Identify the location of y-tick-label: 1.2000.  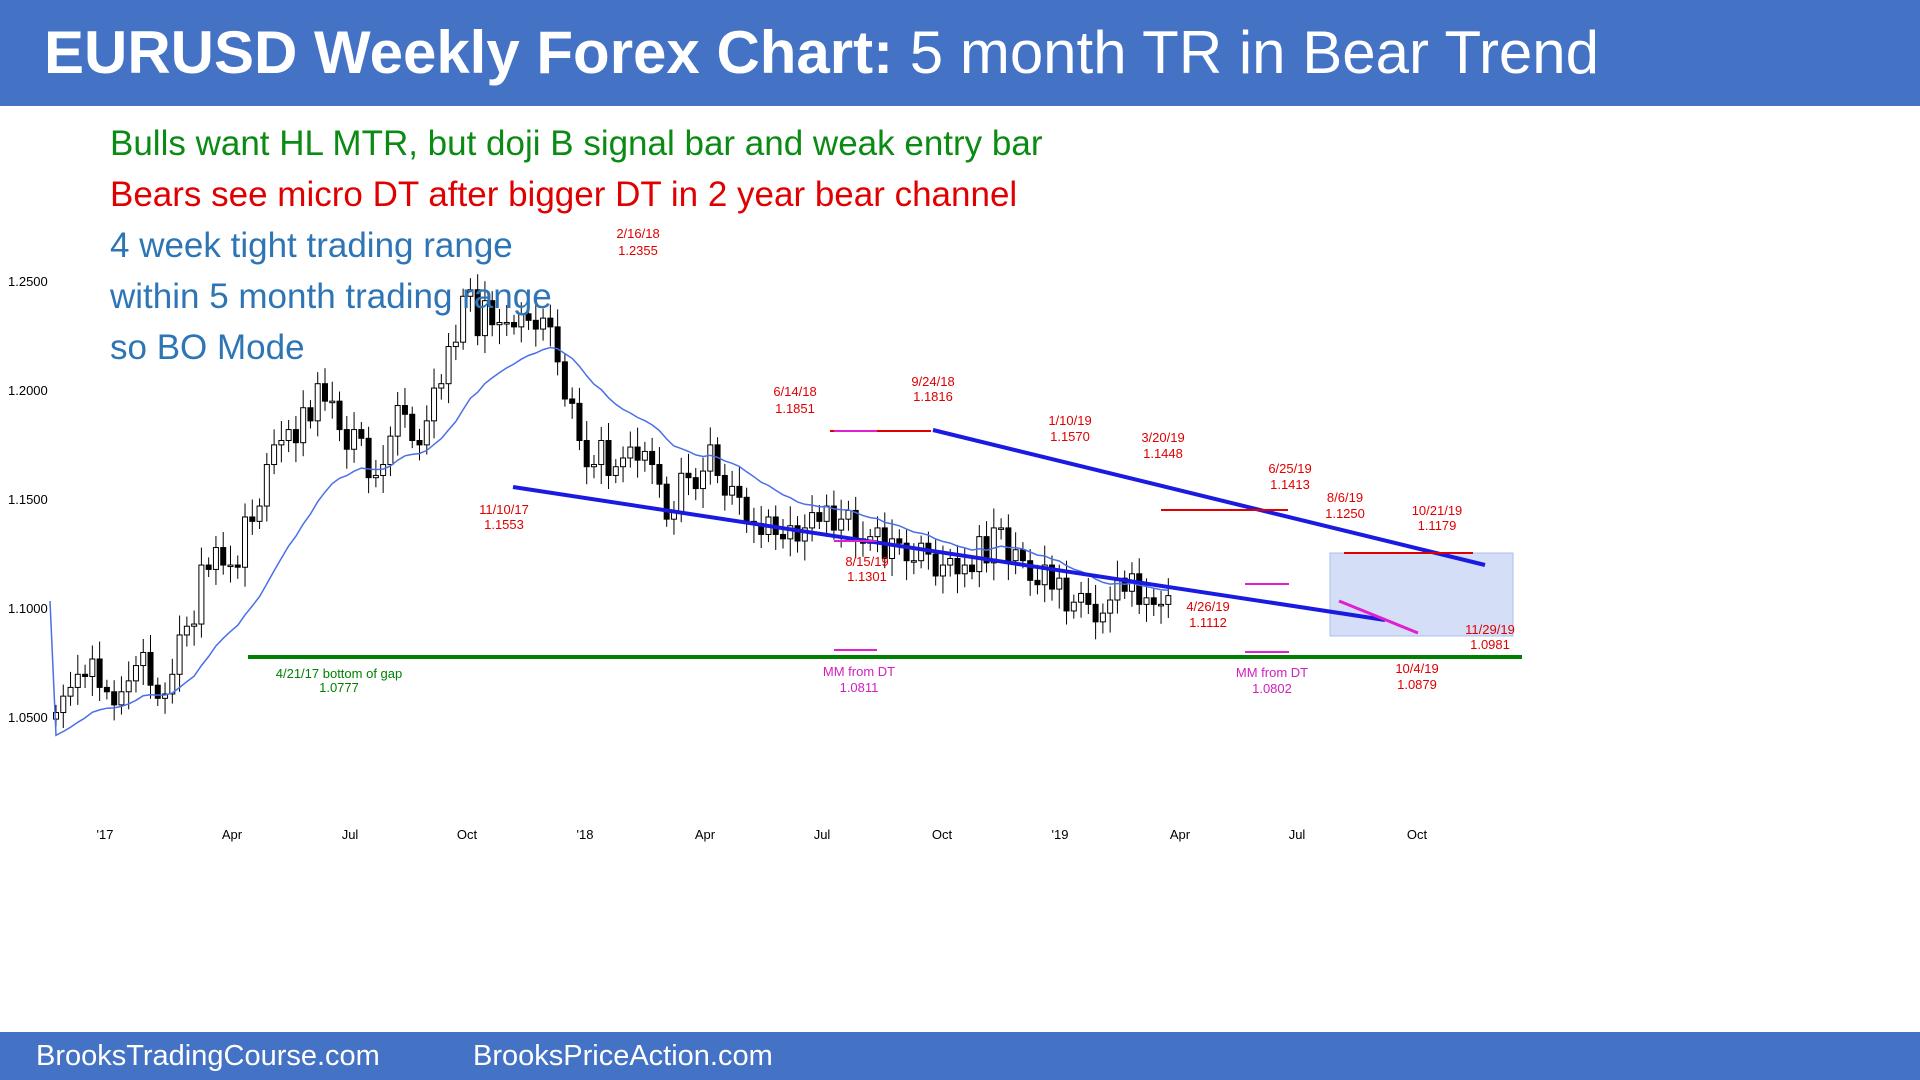
(28, 390).